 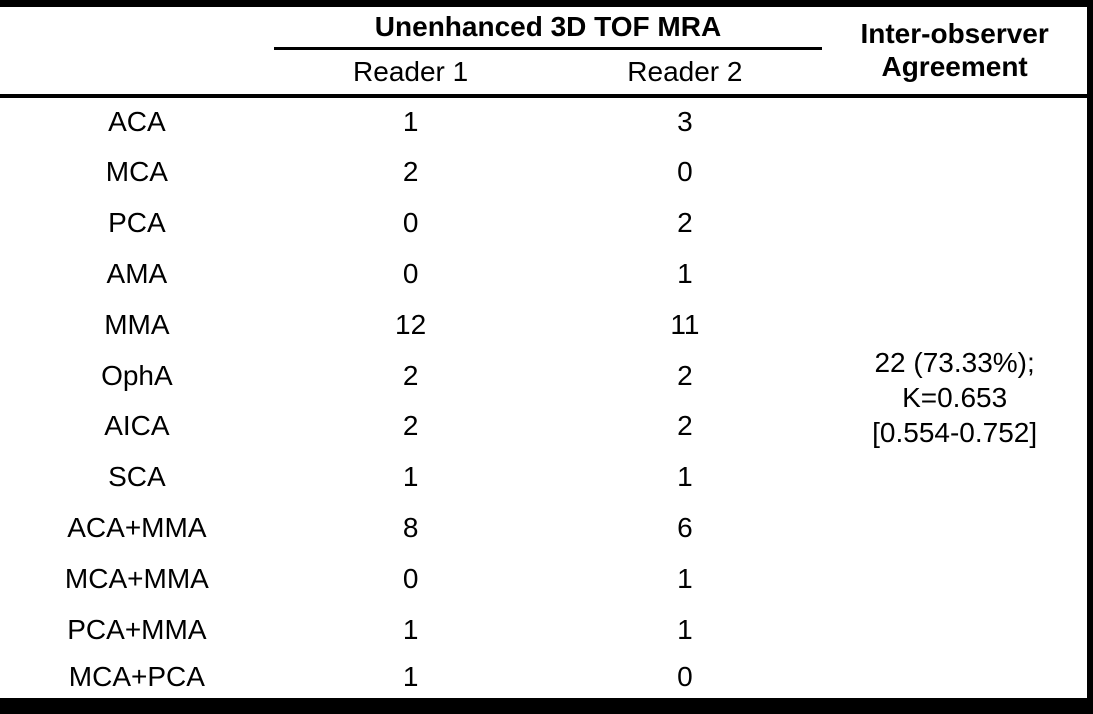 What do you see at coordinates (545, 375) in the screenshot?
I see `table-row: OphA 2 2` at bounding box center [545, 375].